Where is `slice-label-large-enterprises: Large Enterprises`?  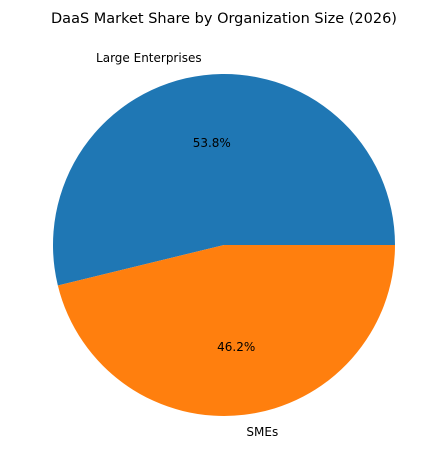 slice-label-large-enterprises: Large Enterprises is located at coordinates (149, 58).